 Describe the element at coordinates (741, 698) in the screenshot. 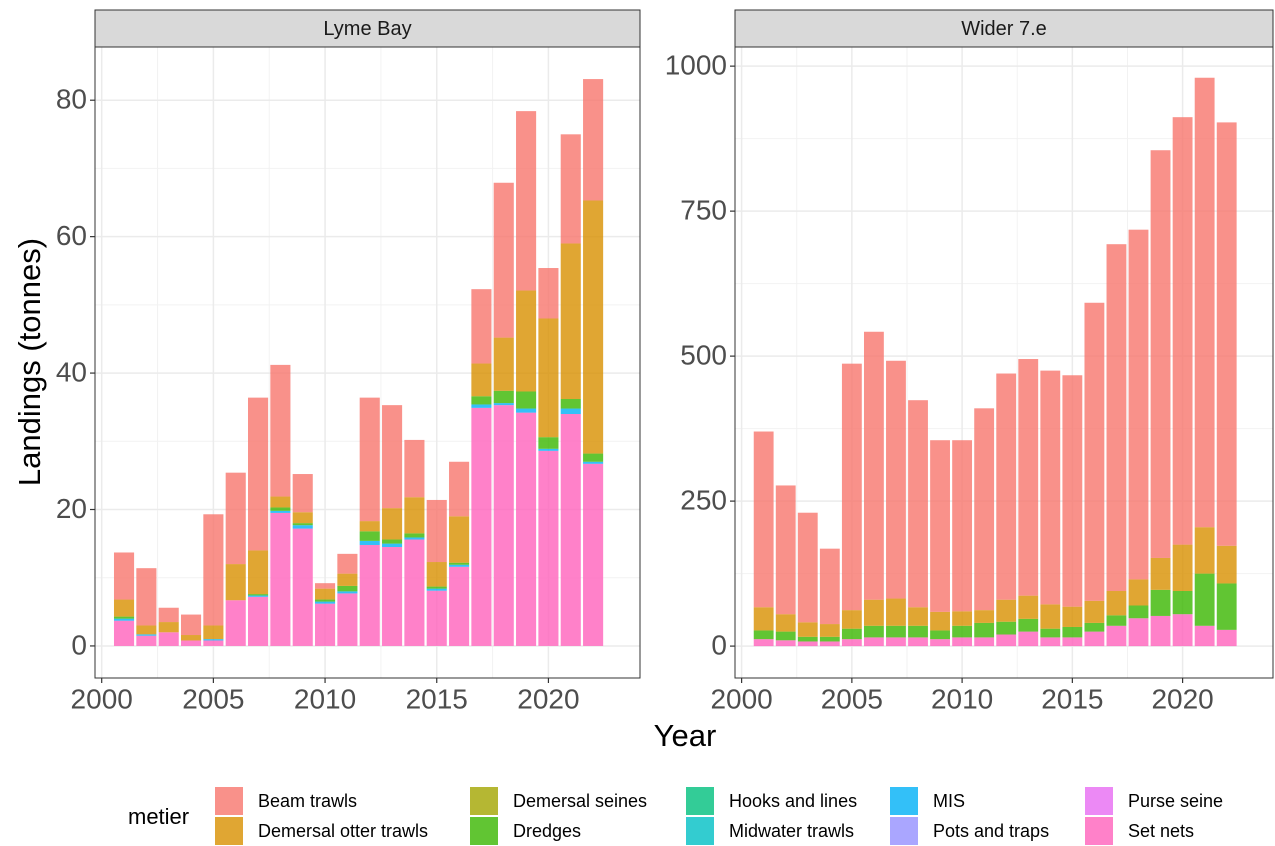

I see `x-tick-label: 2000` at that location.